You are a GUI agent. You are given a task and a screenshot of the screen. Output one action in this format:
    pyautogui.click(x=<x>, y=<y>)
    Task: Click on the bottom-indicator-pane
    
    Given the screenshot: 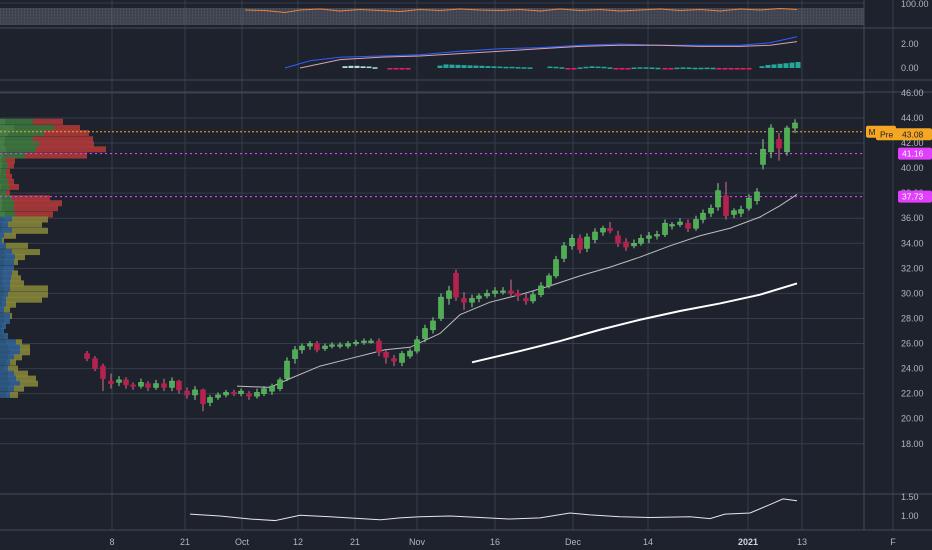 What is the action you would take?
    pyautogui.click(x=493, y=510)
    